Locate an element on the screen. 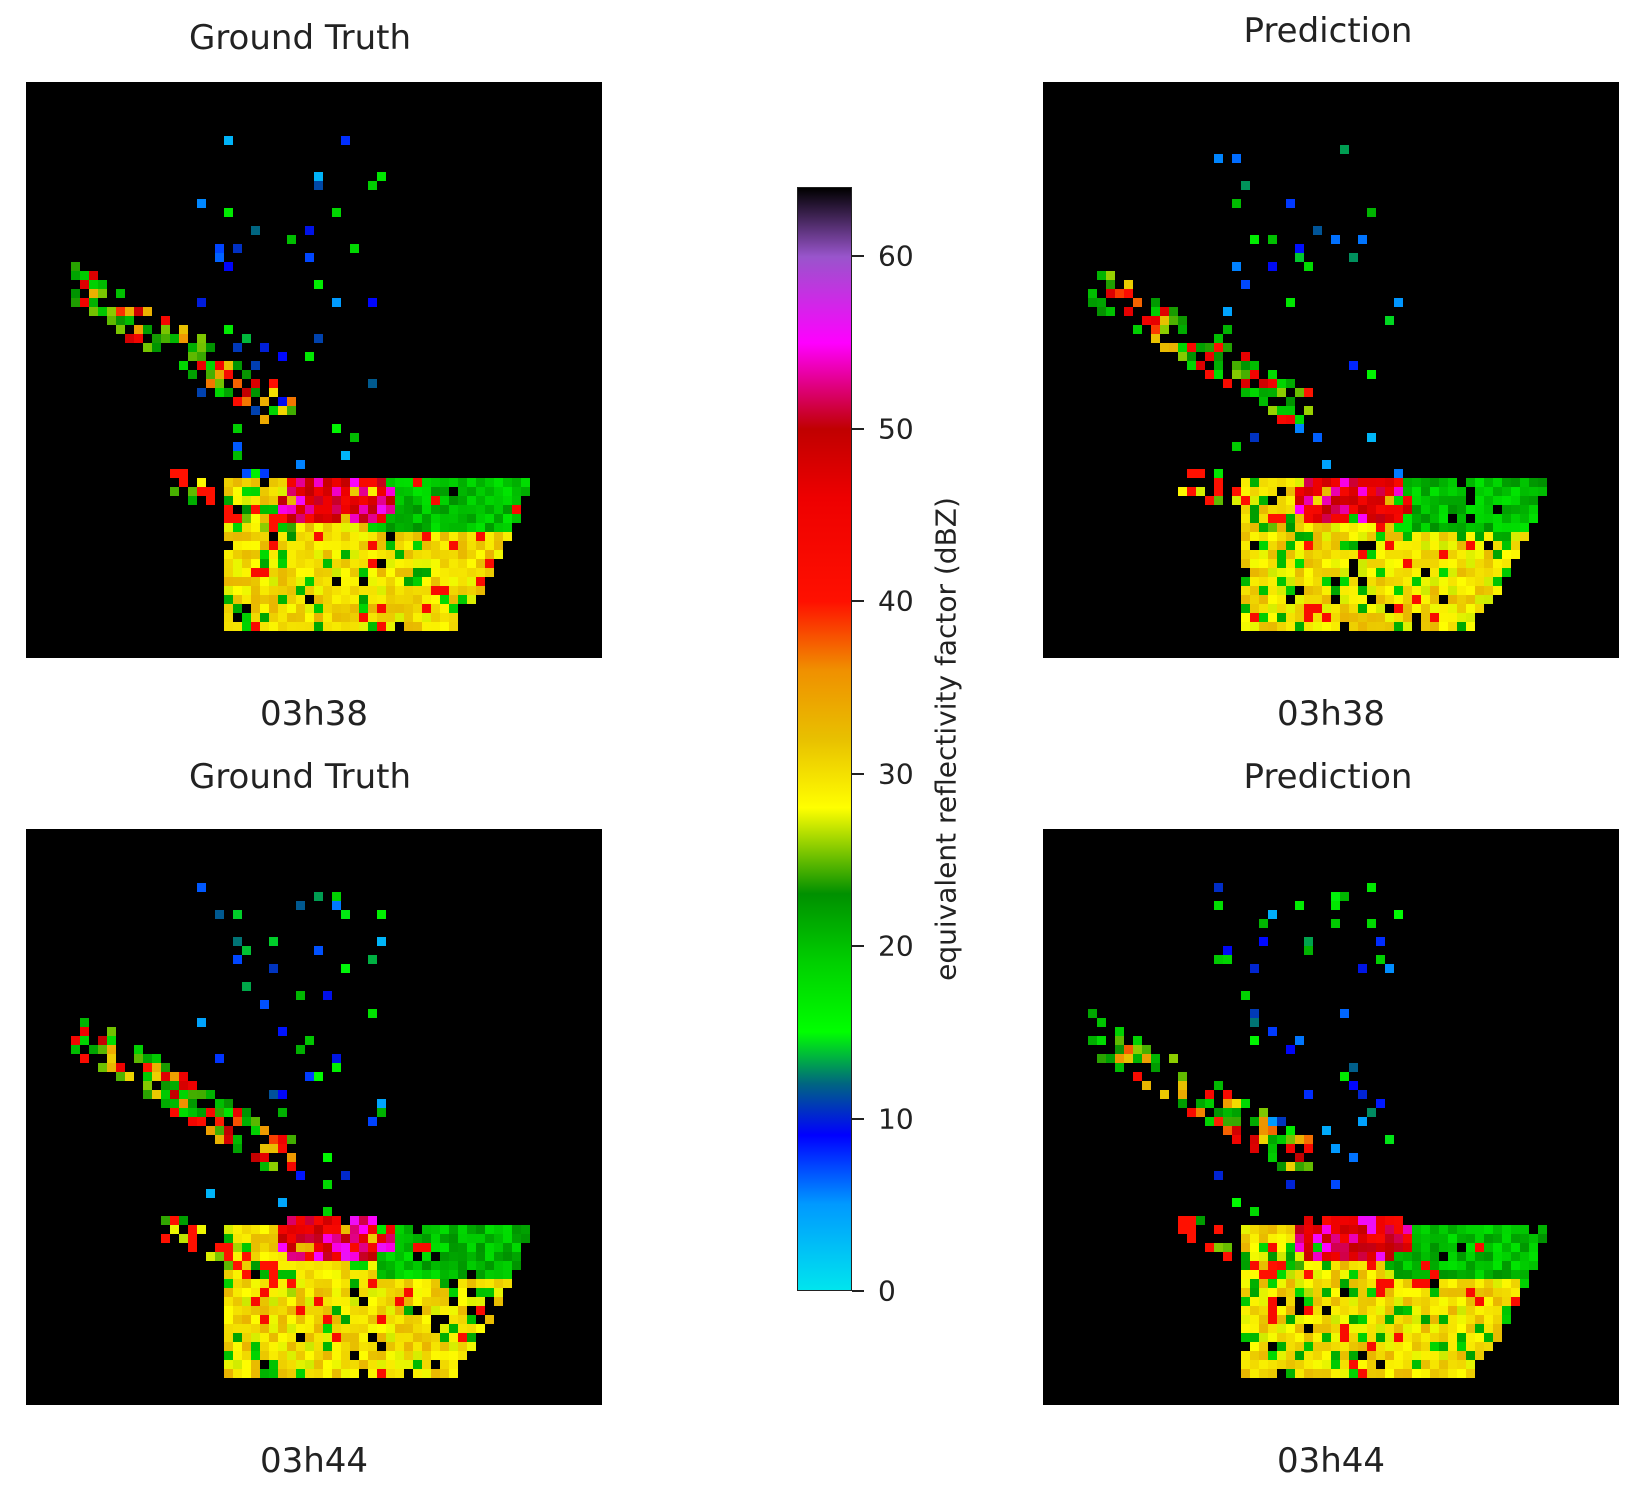 The image size is (1640, 1499). colorbar-tick-label: 20 is located at coordinates (896, 946).